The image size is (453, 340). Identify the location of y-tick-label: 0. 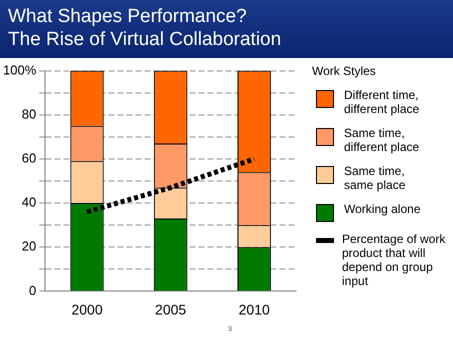
(32, 290).